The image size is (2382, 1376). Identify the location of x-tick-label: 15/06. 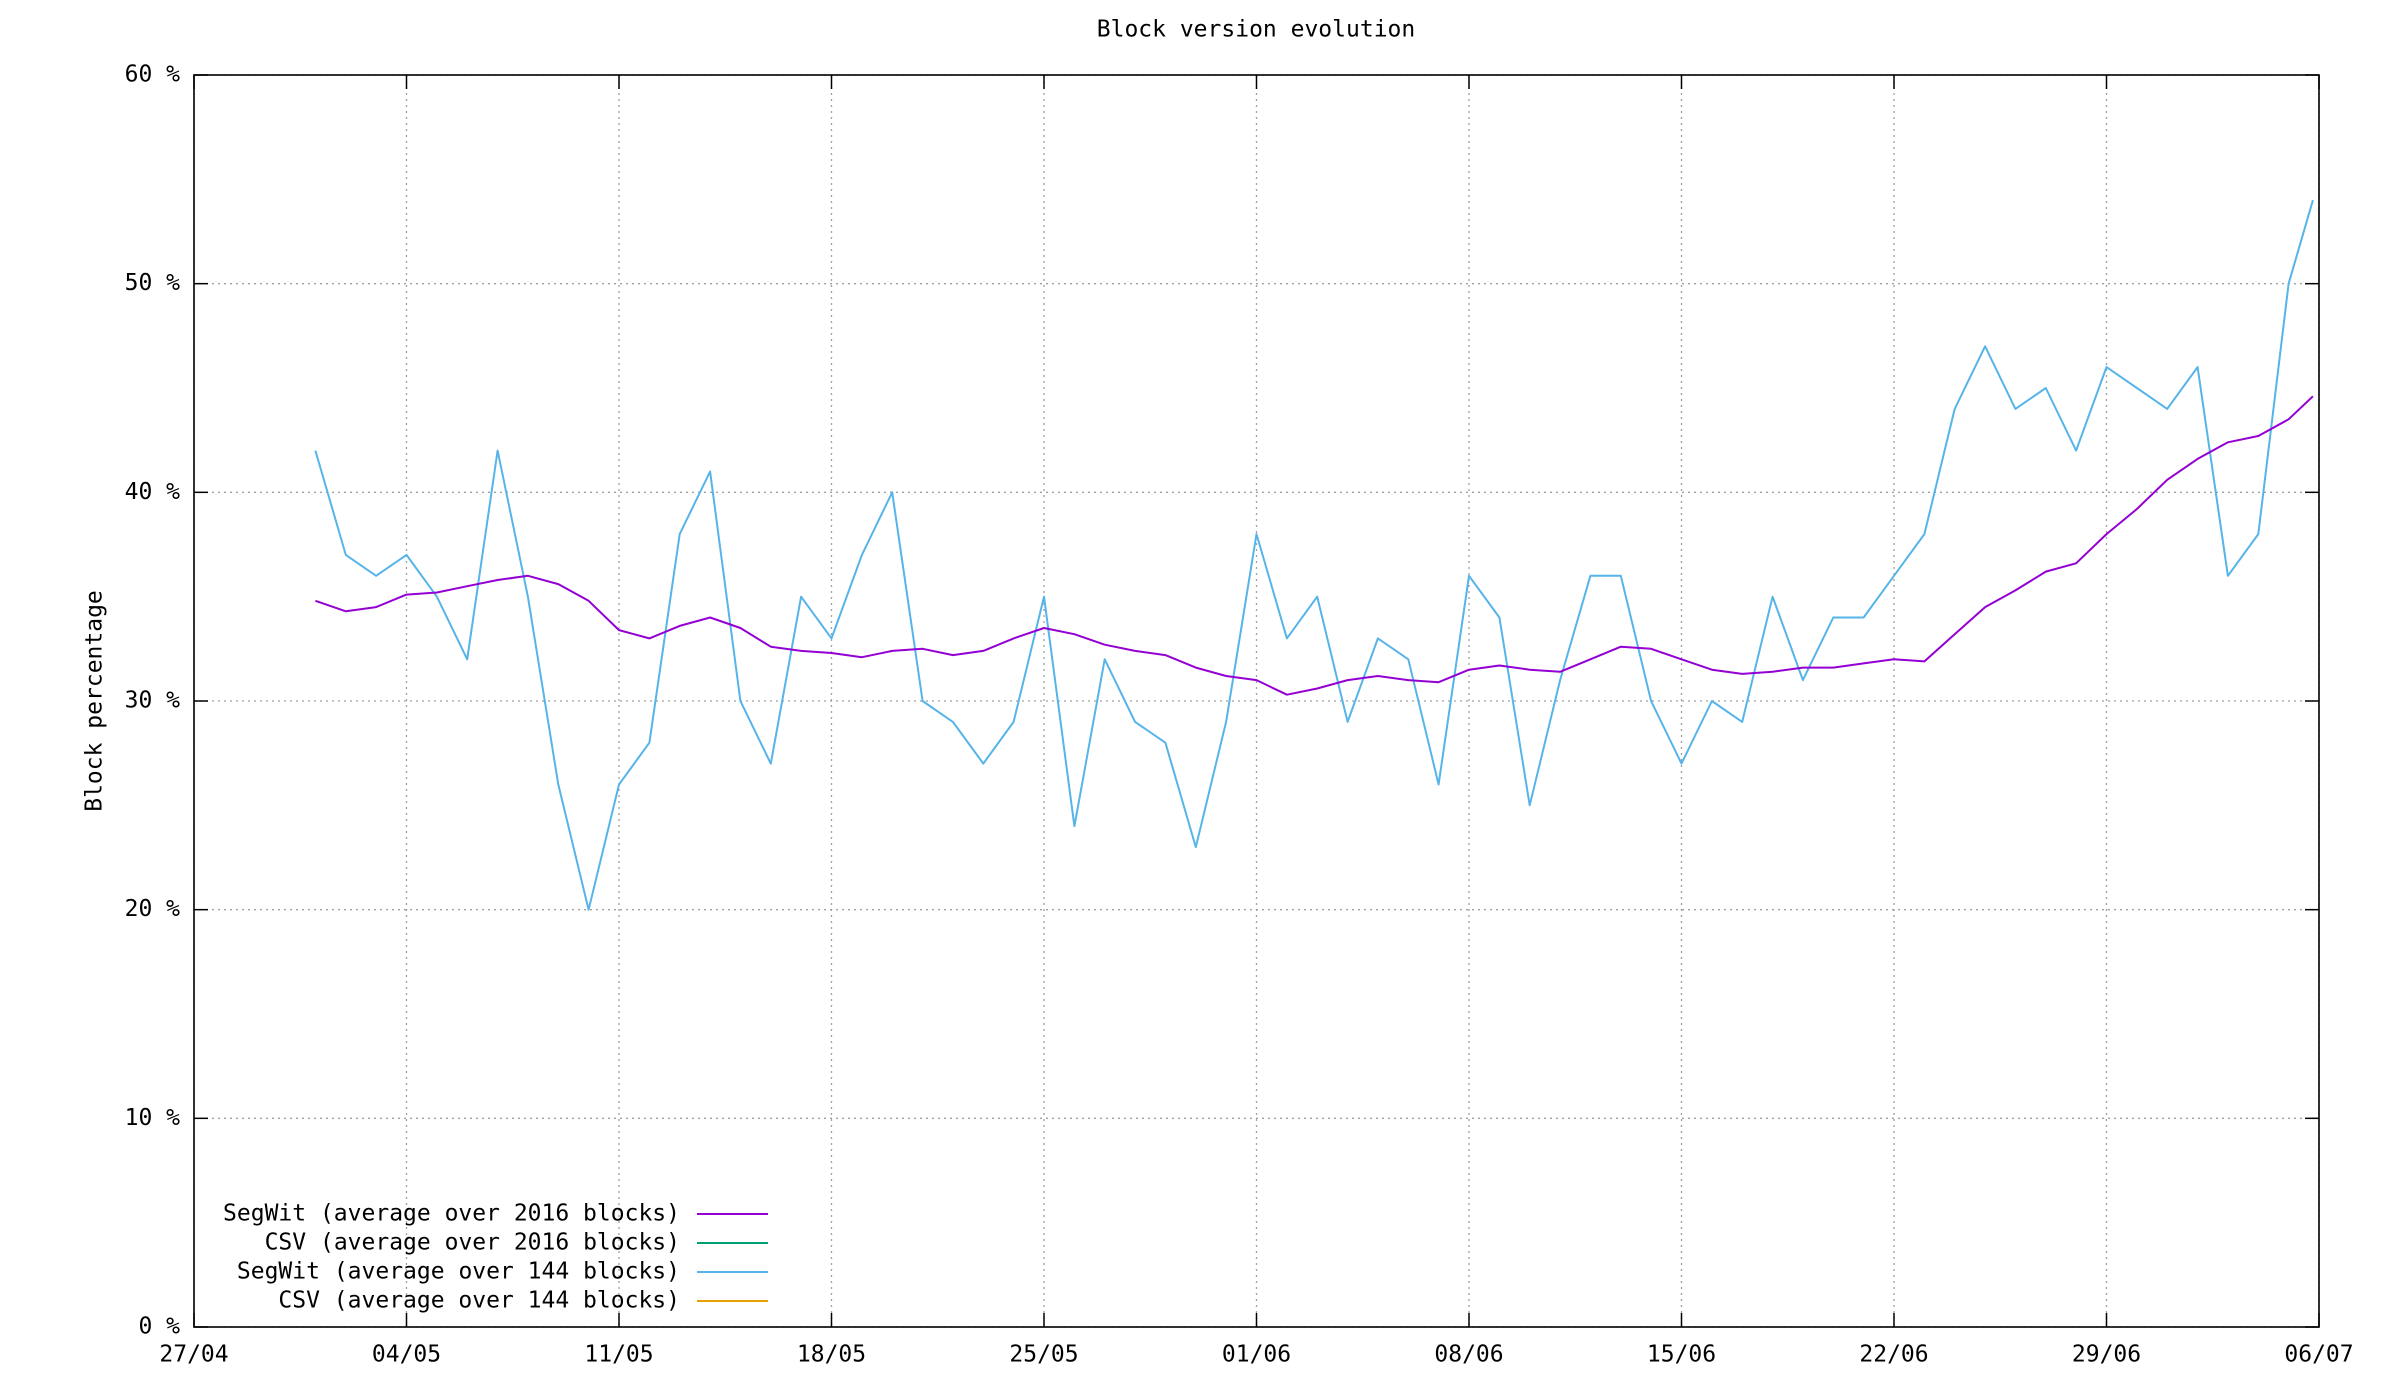
(1681, 1355).